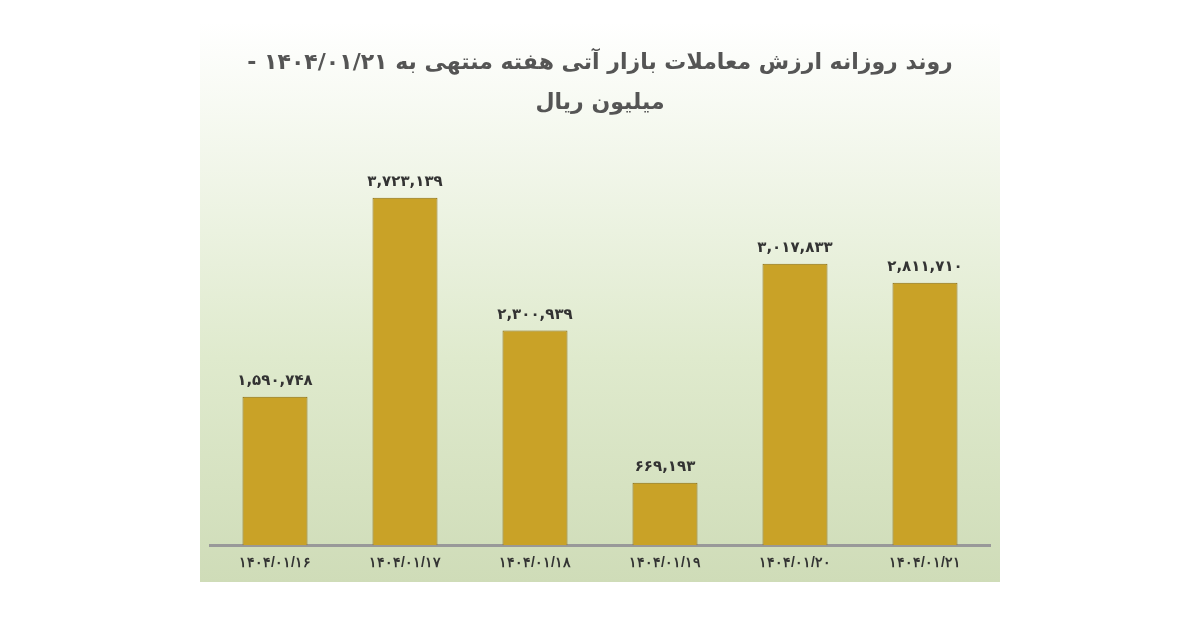 The height and width of the screenshot is (641, 1200). What do you see at coordinates (600, 82) in the screenshot?
I see `chart-title: روند روزانه ارزش معاملات بازار آتی هفته منتهی به ۱۴۰۴/۰۱/۲۱ - میلیون ریال` at bounding box center [600, 82].